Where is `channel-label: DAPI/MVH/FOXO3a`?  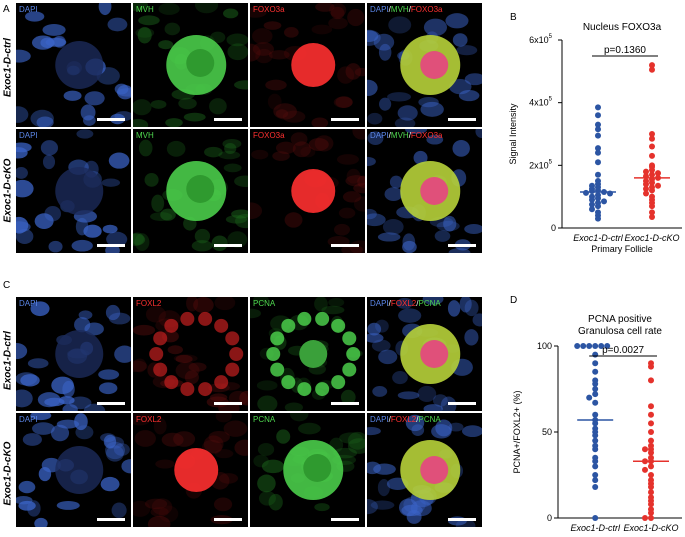
channel-label: DAPI/MVH/FOXO3a is located at coordinates (406, 9).